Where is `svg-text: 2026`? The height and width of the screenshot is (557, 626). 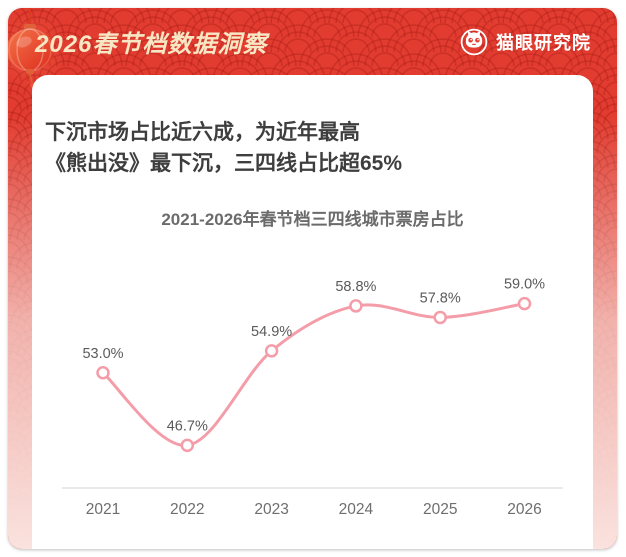
svg-text: 2026 is located at coordinates (524, 509).